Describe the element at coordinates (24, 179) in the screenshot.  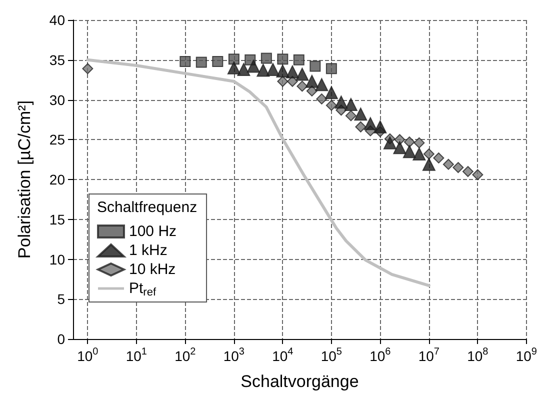
I see `y-axis-title: Polarisation [µC/cm²]` at that location.